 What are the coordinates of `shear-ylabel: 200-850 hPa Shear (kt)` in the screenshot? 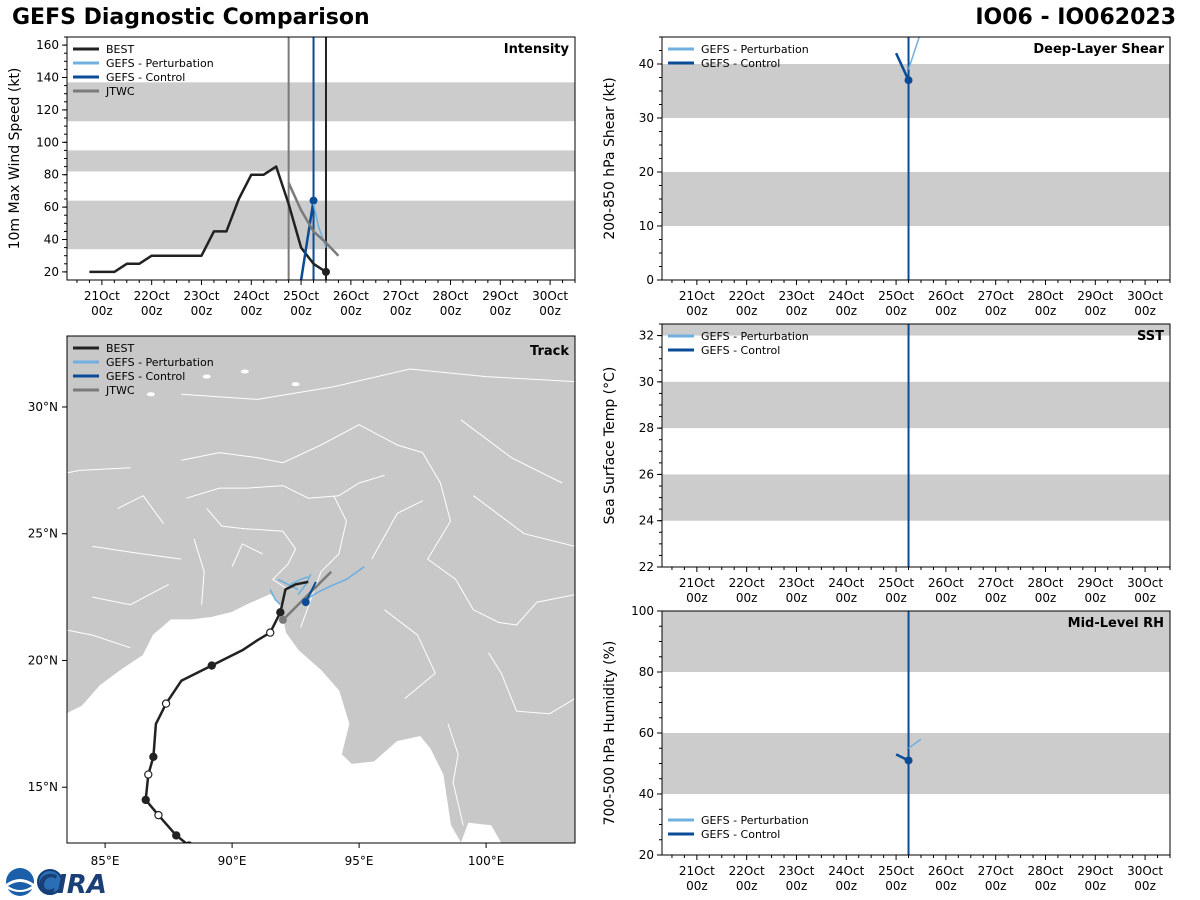 It's located at (610, 158).